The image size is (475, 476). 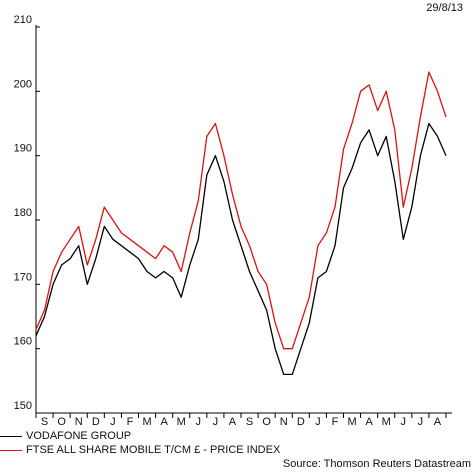 I want to click on y-tick-label: 160, so click(x=23, y=342).